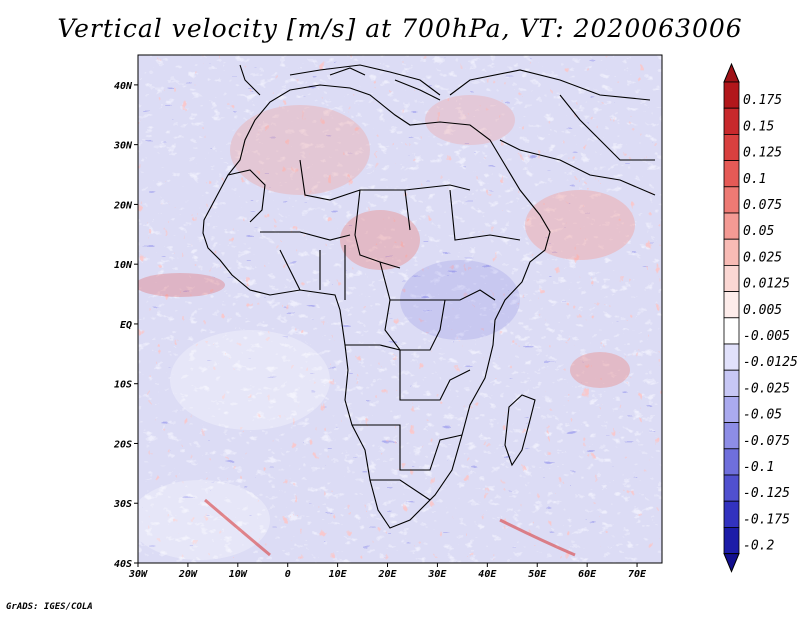 This screenshot has height=618, width=800. I want to click on colorbar-label: -0.1, so click(758, 467).